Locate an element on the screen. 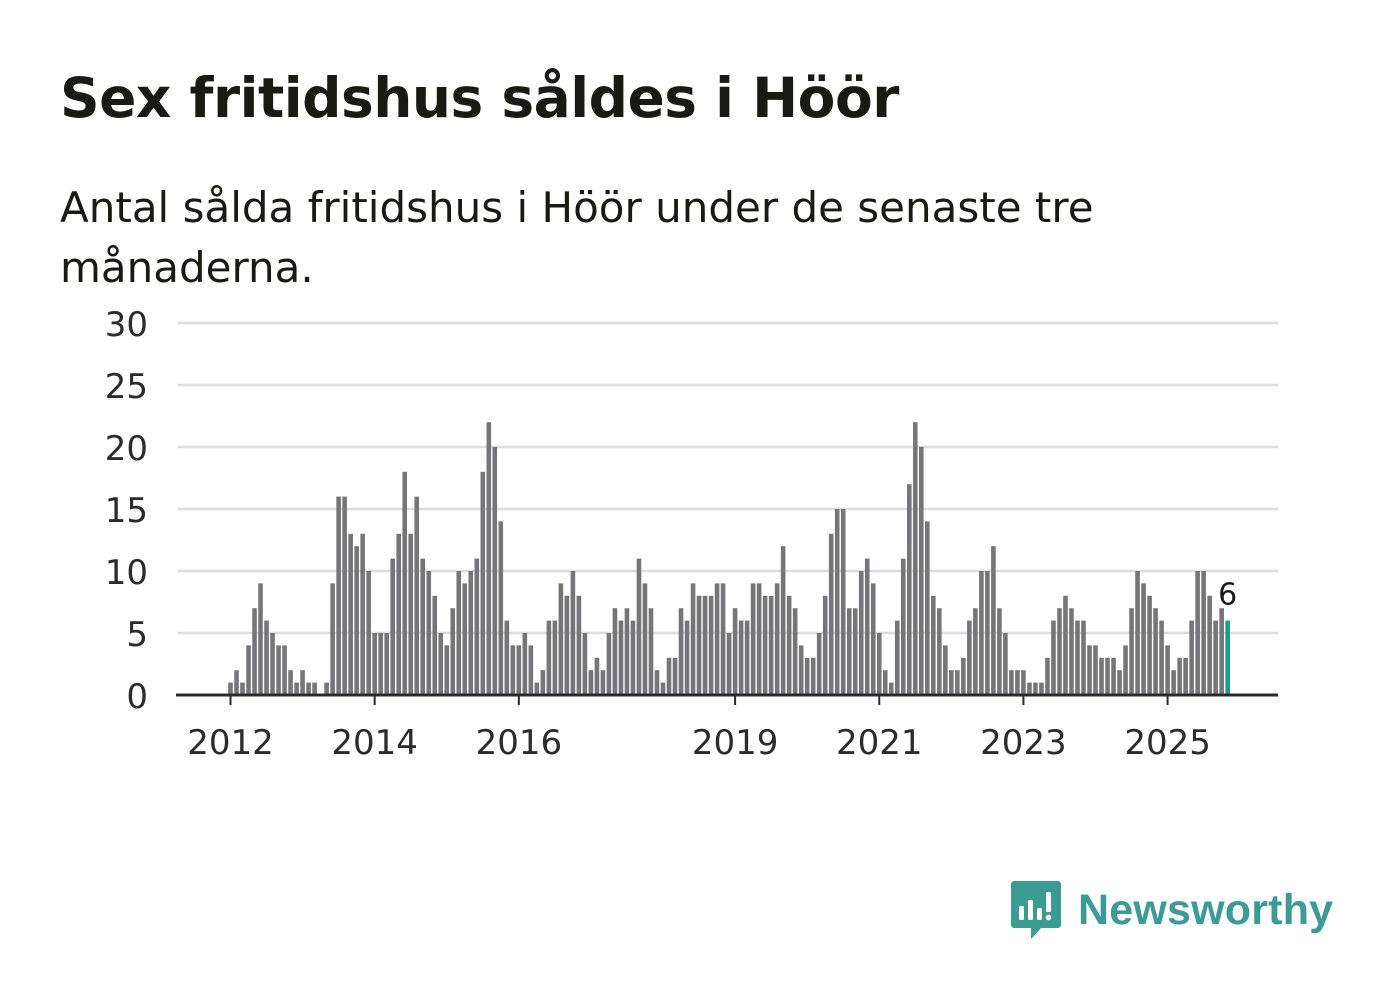  y-tick-label: 30 is located at coordinates (126, 325).